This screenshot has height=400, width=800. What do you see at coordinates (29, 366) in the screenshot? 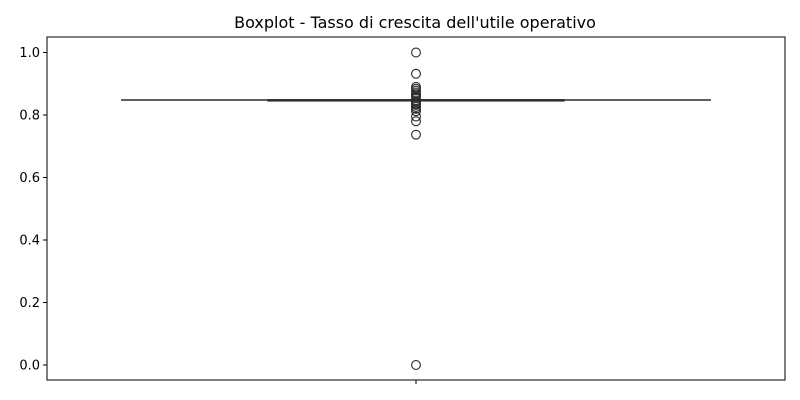
I see `y-tick-label: 0.0` at bounding box center [29, 366].